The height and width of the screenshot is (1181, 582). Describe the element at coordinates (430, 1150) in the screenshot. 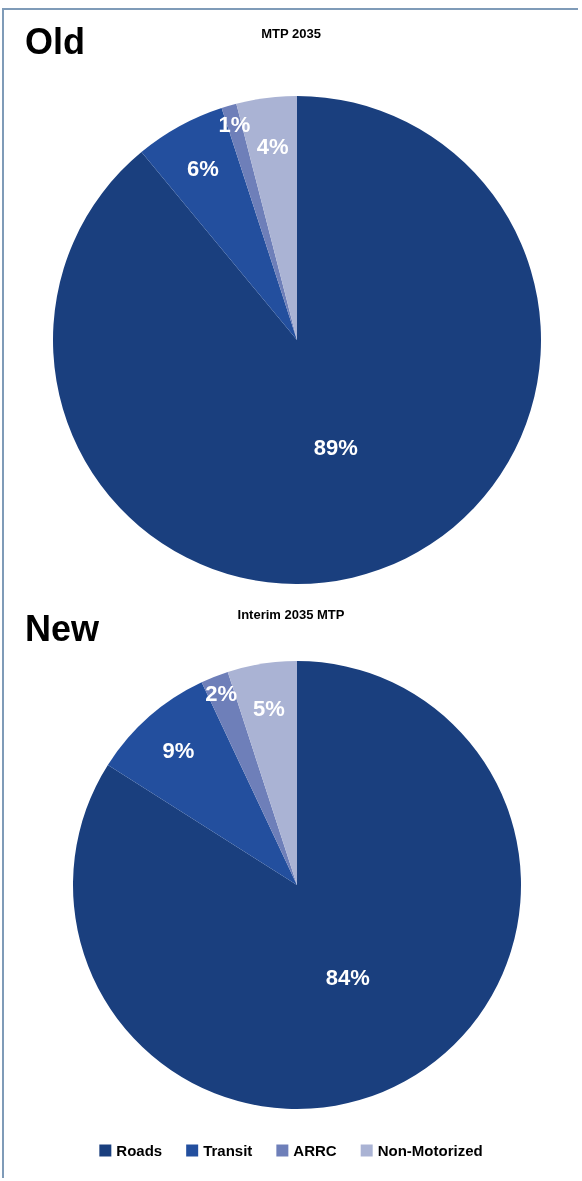

I see `legend-label: Non-Motorized` at that location.